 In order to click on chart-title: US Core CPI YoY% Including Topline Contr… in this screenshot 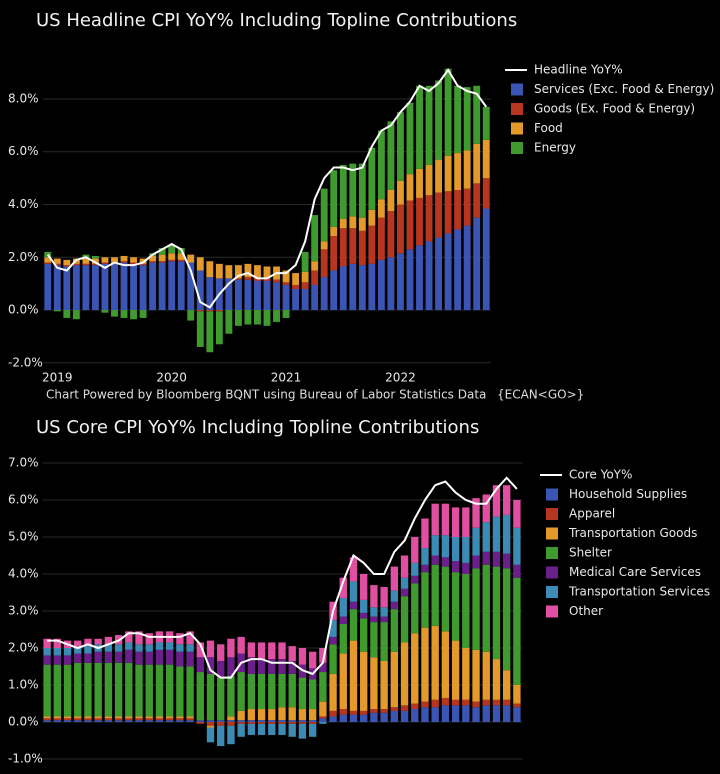, I will do `click(257, 427)`.